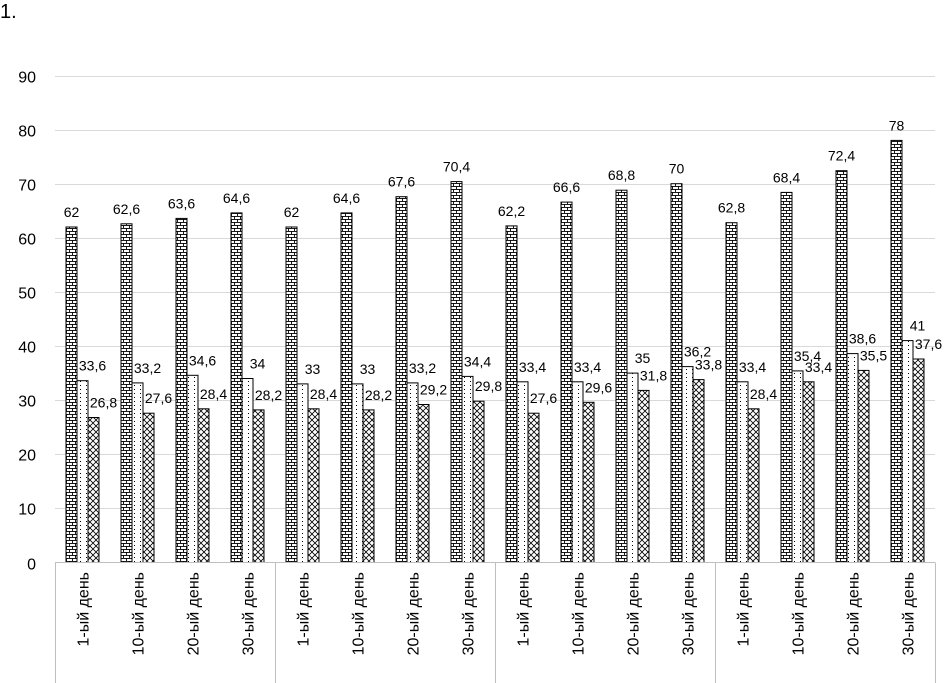  What do you see at coordinates (786, 177) in the screenshot?
I see `data-label: 68,4` at bounding box center [786, 177].